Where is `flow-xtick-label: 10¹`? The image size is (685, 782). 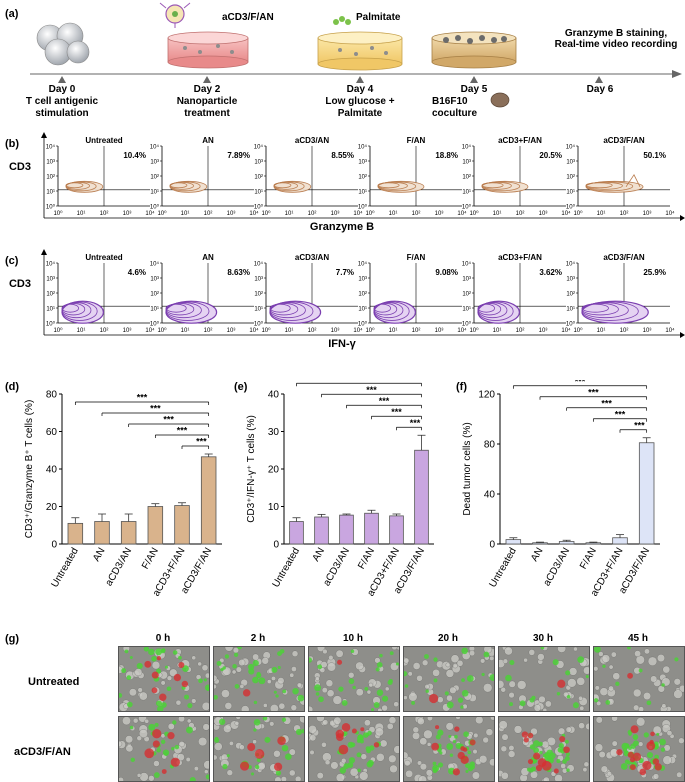 flow-xtick-label: 10¹ is located at coordinates (393, 214).